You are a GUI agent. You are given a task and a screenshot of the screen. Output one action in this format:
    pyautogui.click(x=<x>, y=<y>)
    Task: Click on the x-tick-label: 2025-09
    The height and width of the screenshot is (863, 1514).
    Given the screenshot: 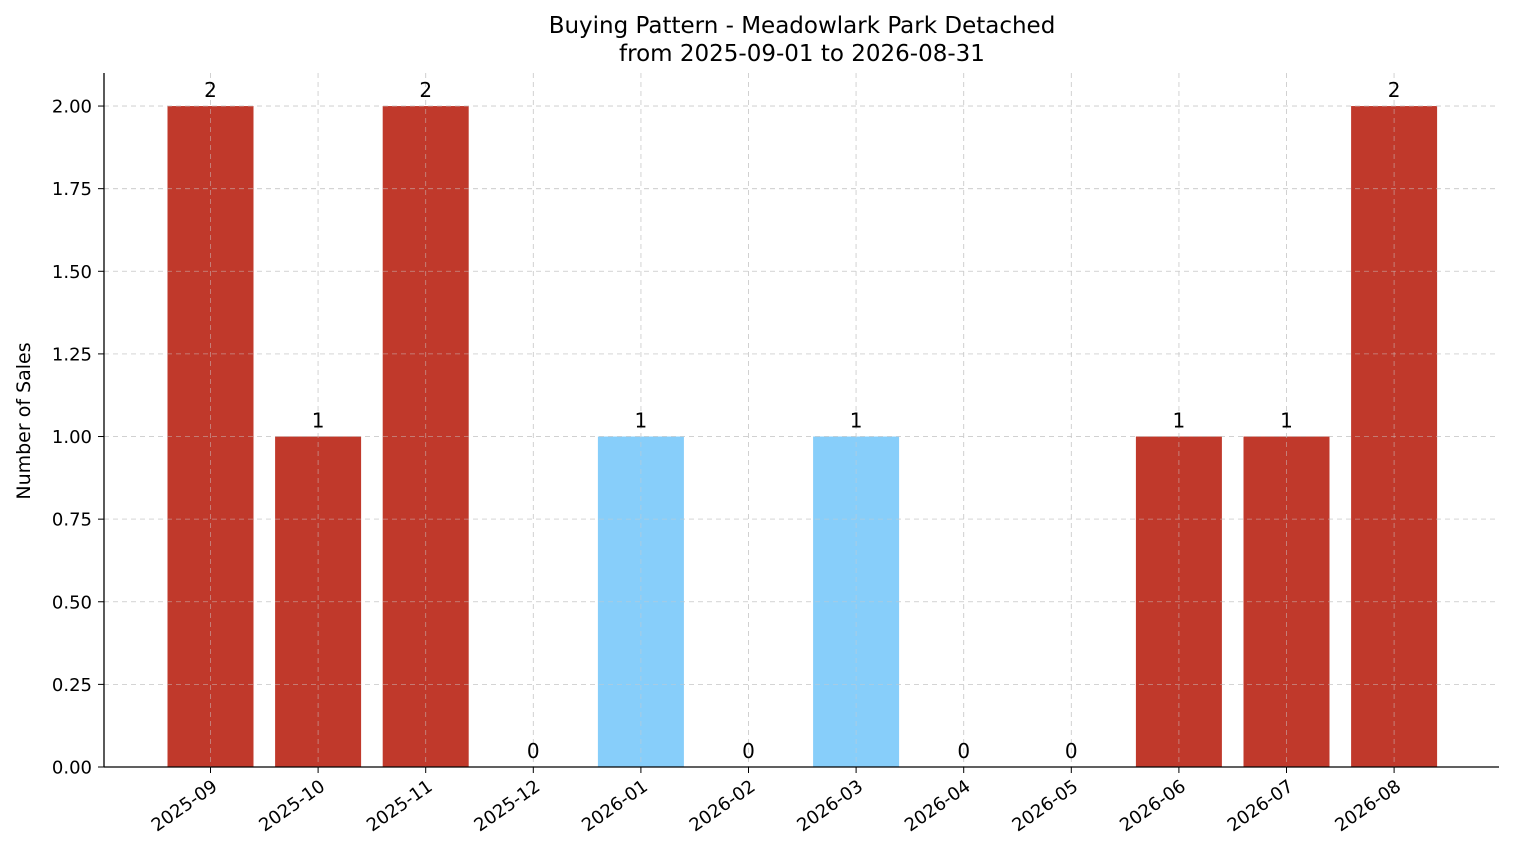 What is the action you would take?
    pyautogui.click(x=185, y=806)
    